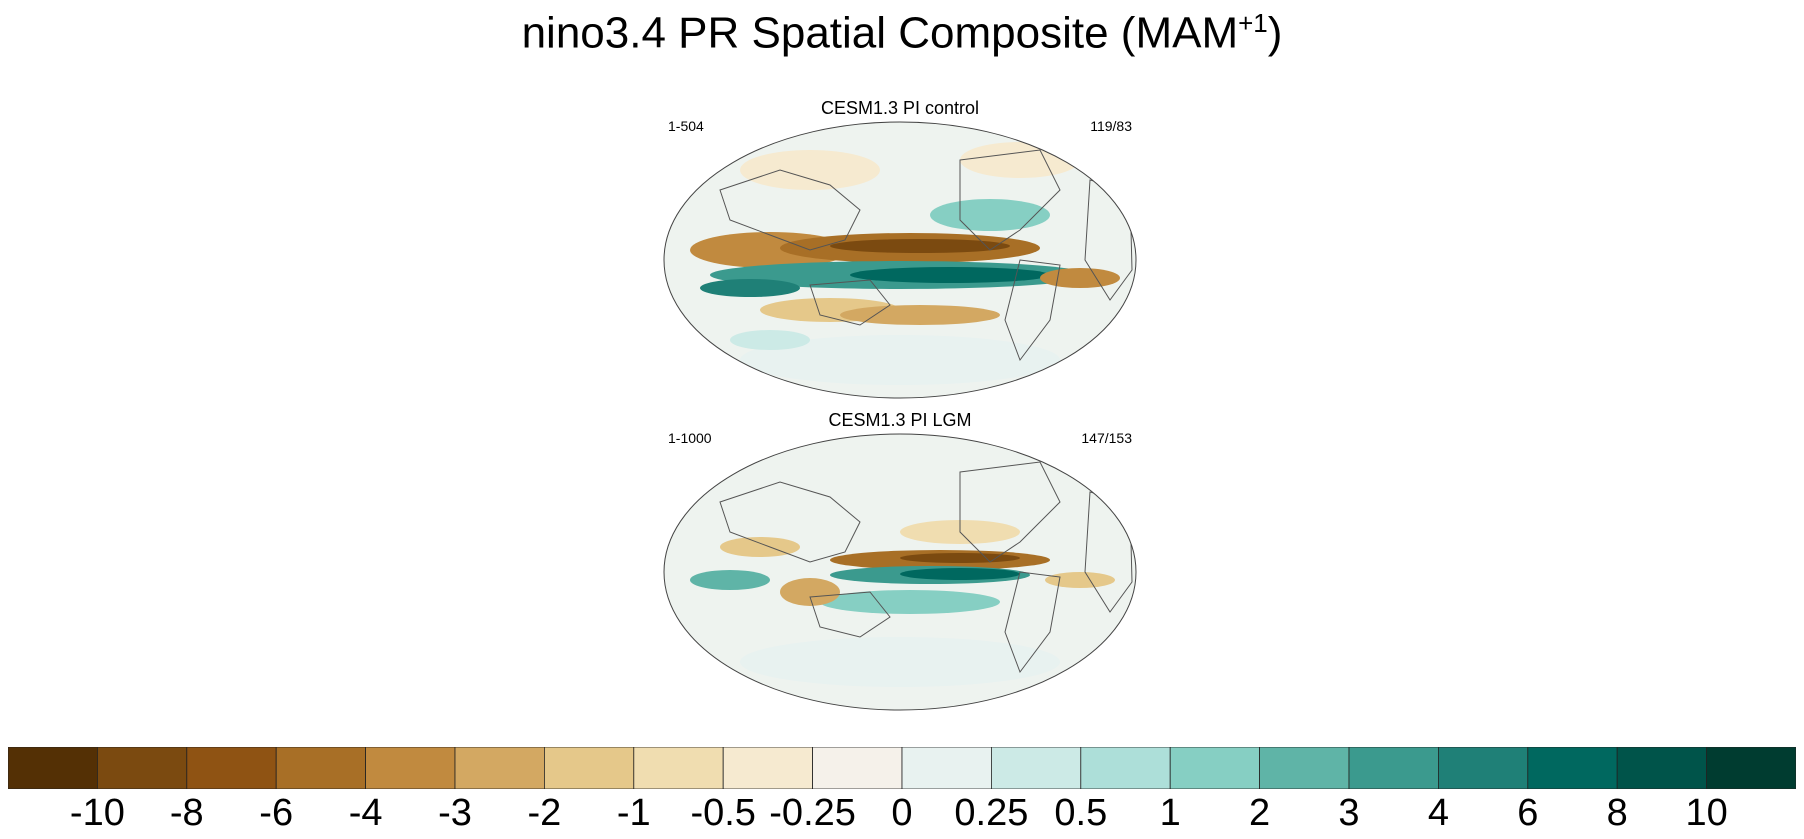  Describe the element at coordinates (633, 813) in the screenshot. I see `colorbar-tick-label: -1` at that location.